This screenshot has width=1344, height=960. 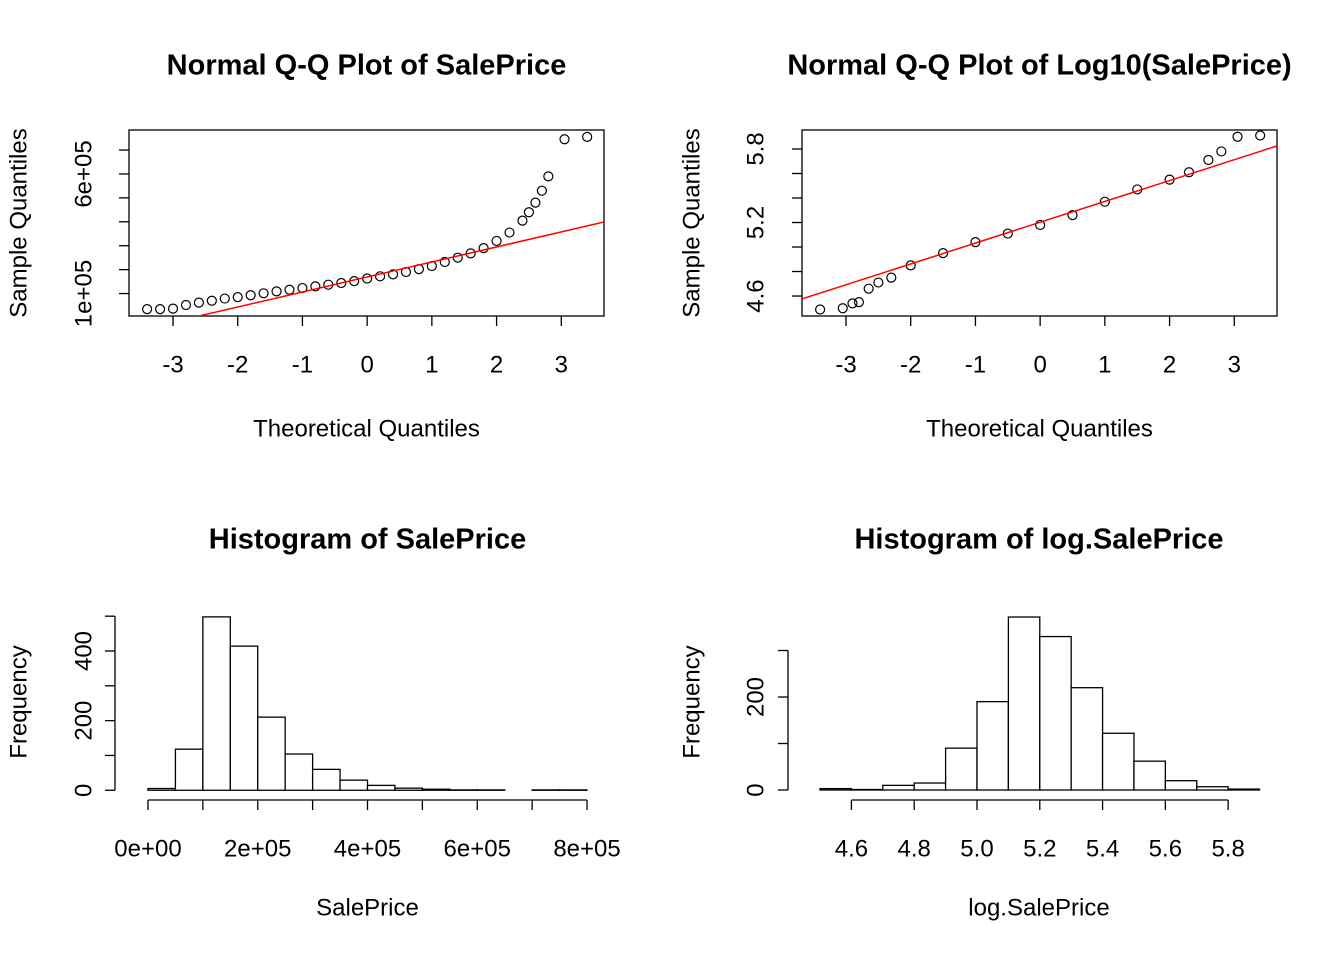 I want to click on x-tick-label: -3, so click(x=172, y=364).